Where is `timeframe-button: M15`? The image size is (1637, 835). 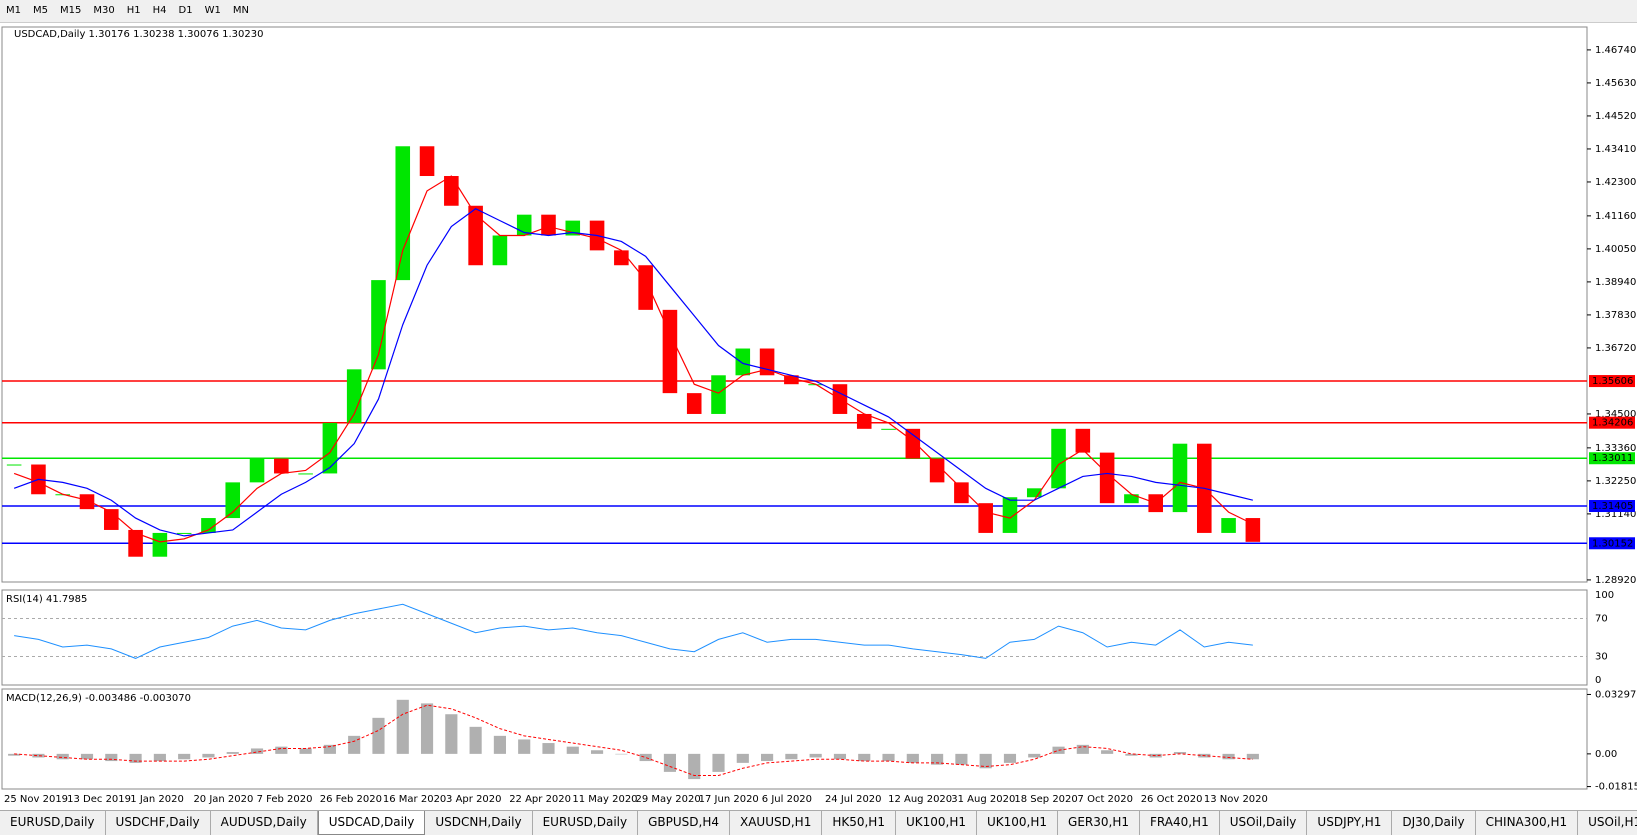 timeframe-button: M15 is located at coordinates (71, 10).